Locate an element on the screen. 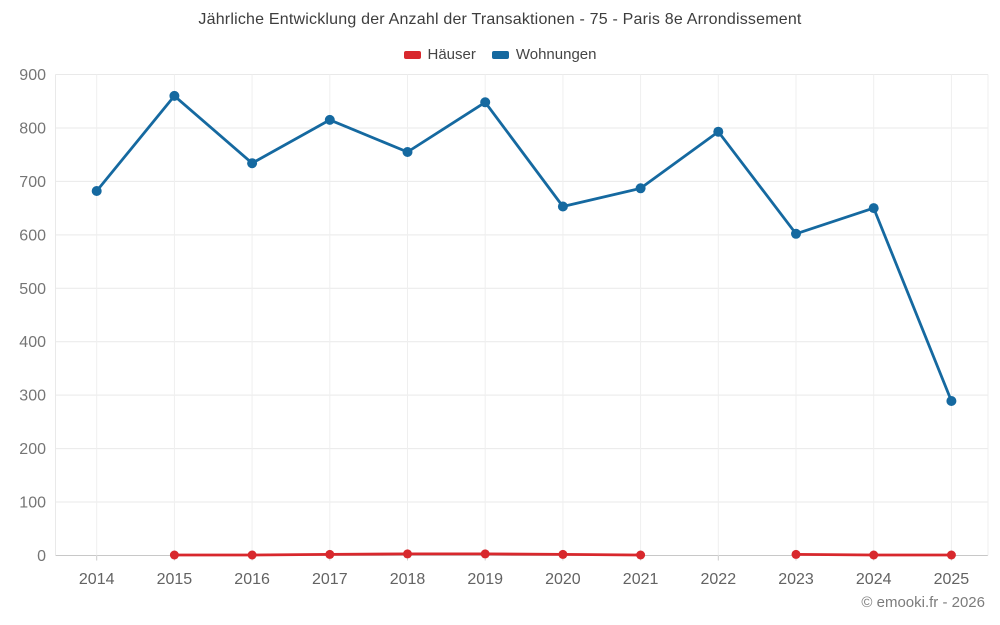 Image resolution: width=1000 pixels, height=625 pixels. legend-label-hauser: Häuser is located at coordinates (451, 54).